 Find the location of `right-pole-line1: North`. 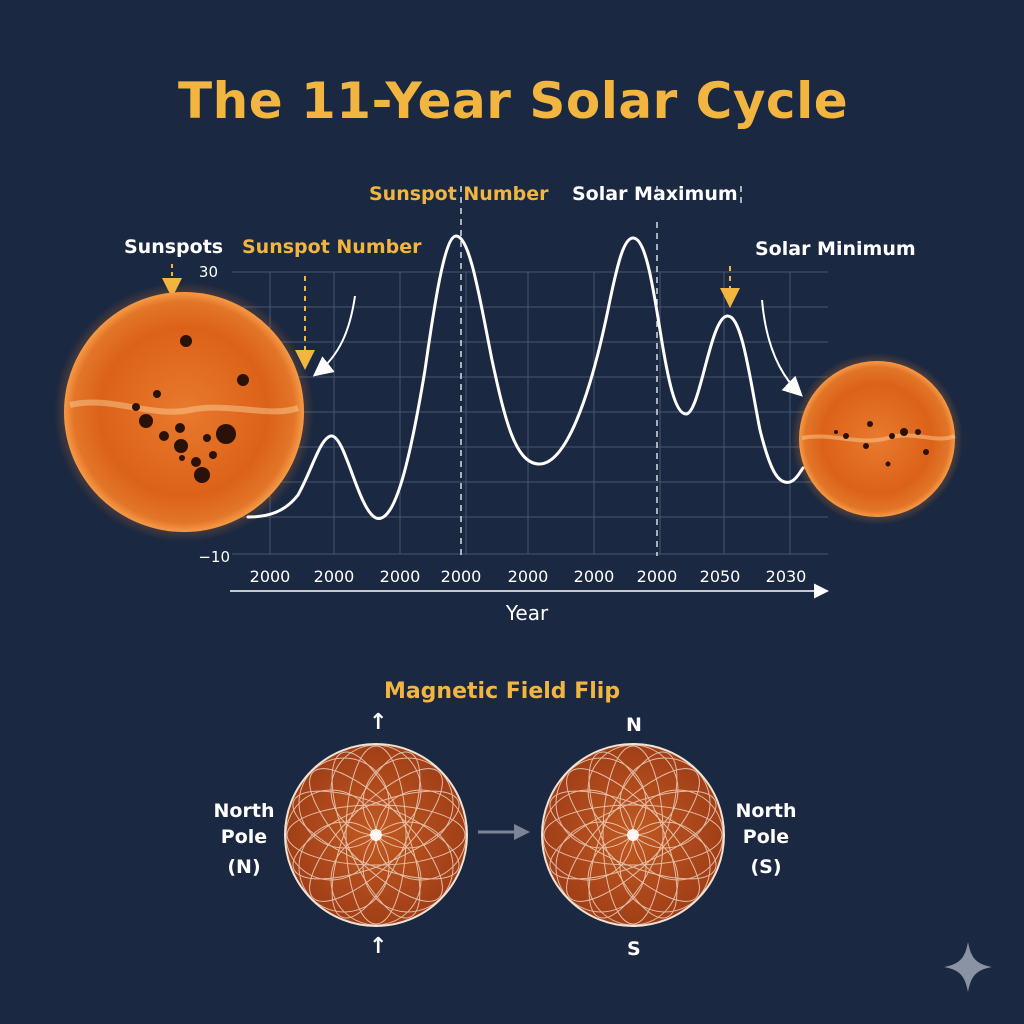

right-pole-line1: North is located at coordinates (766, 811).